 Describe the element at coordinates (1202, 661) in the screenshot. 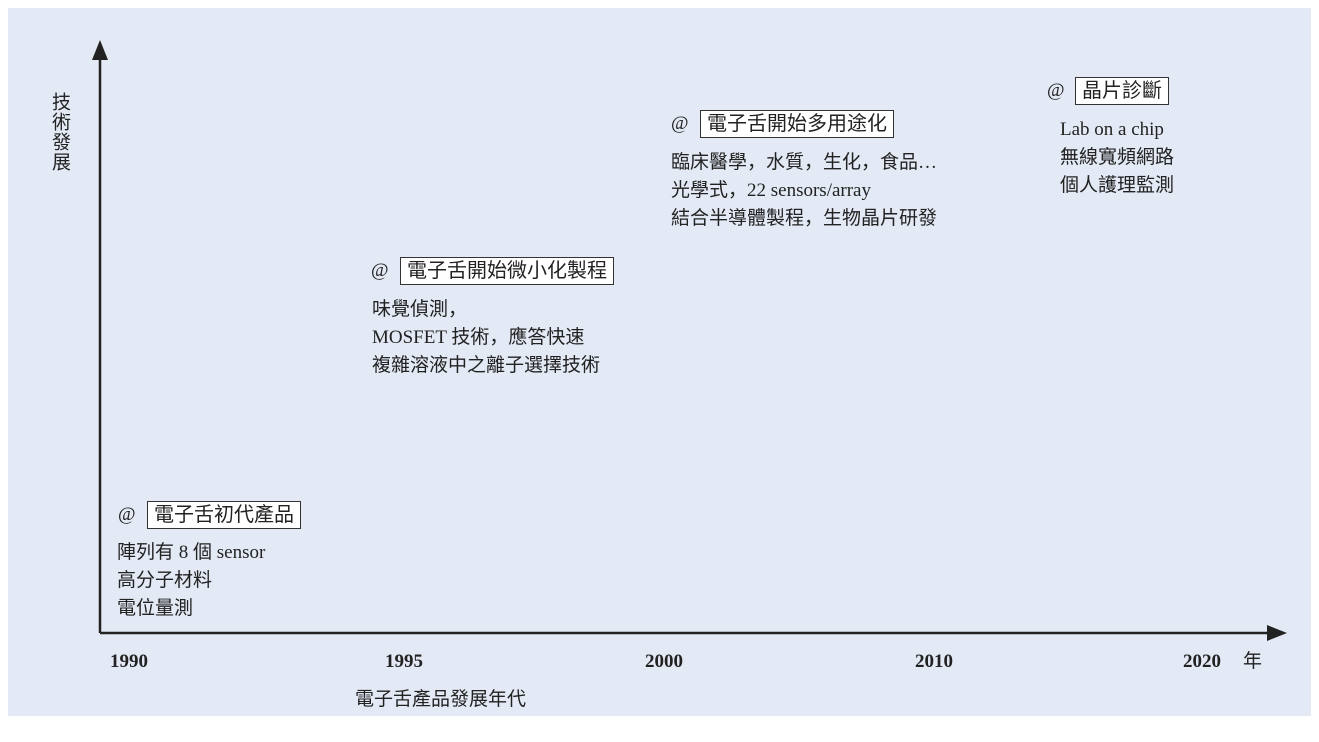

I see `year-label: 2020` at that location.